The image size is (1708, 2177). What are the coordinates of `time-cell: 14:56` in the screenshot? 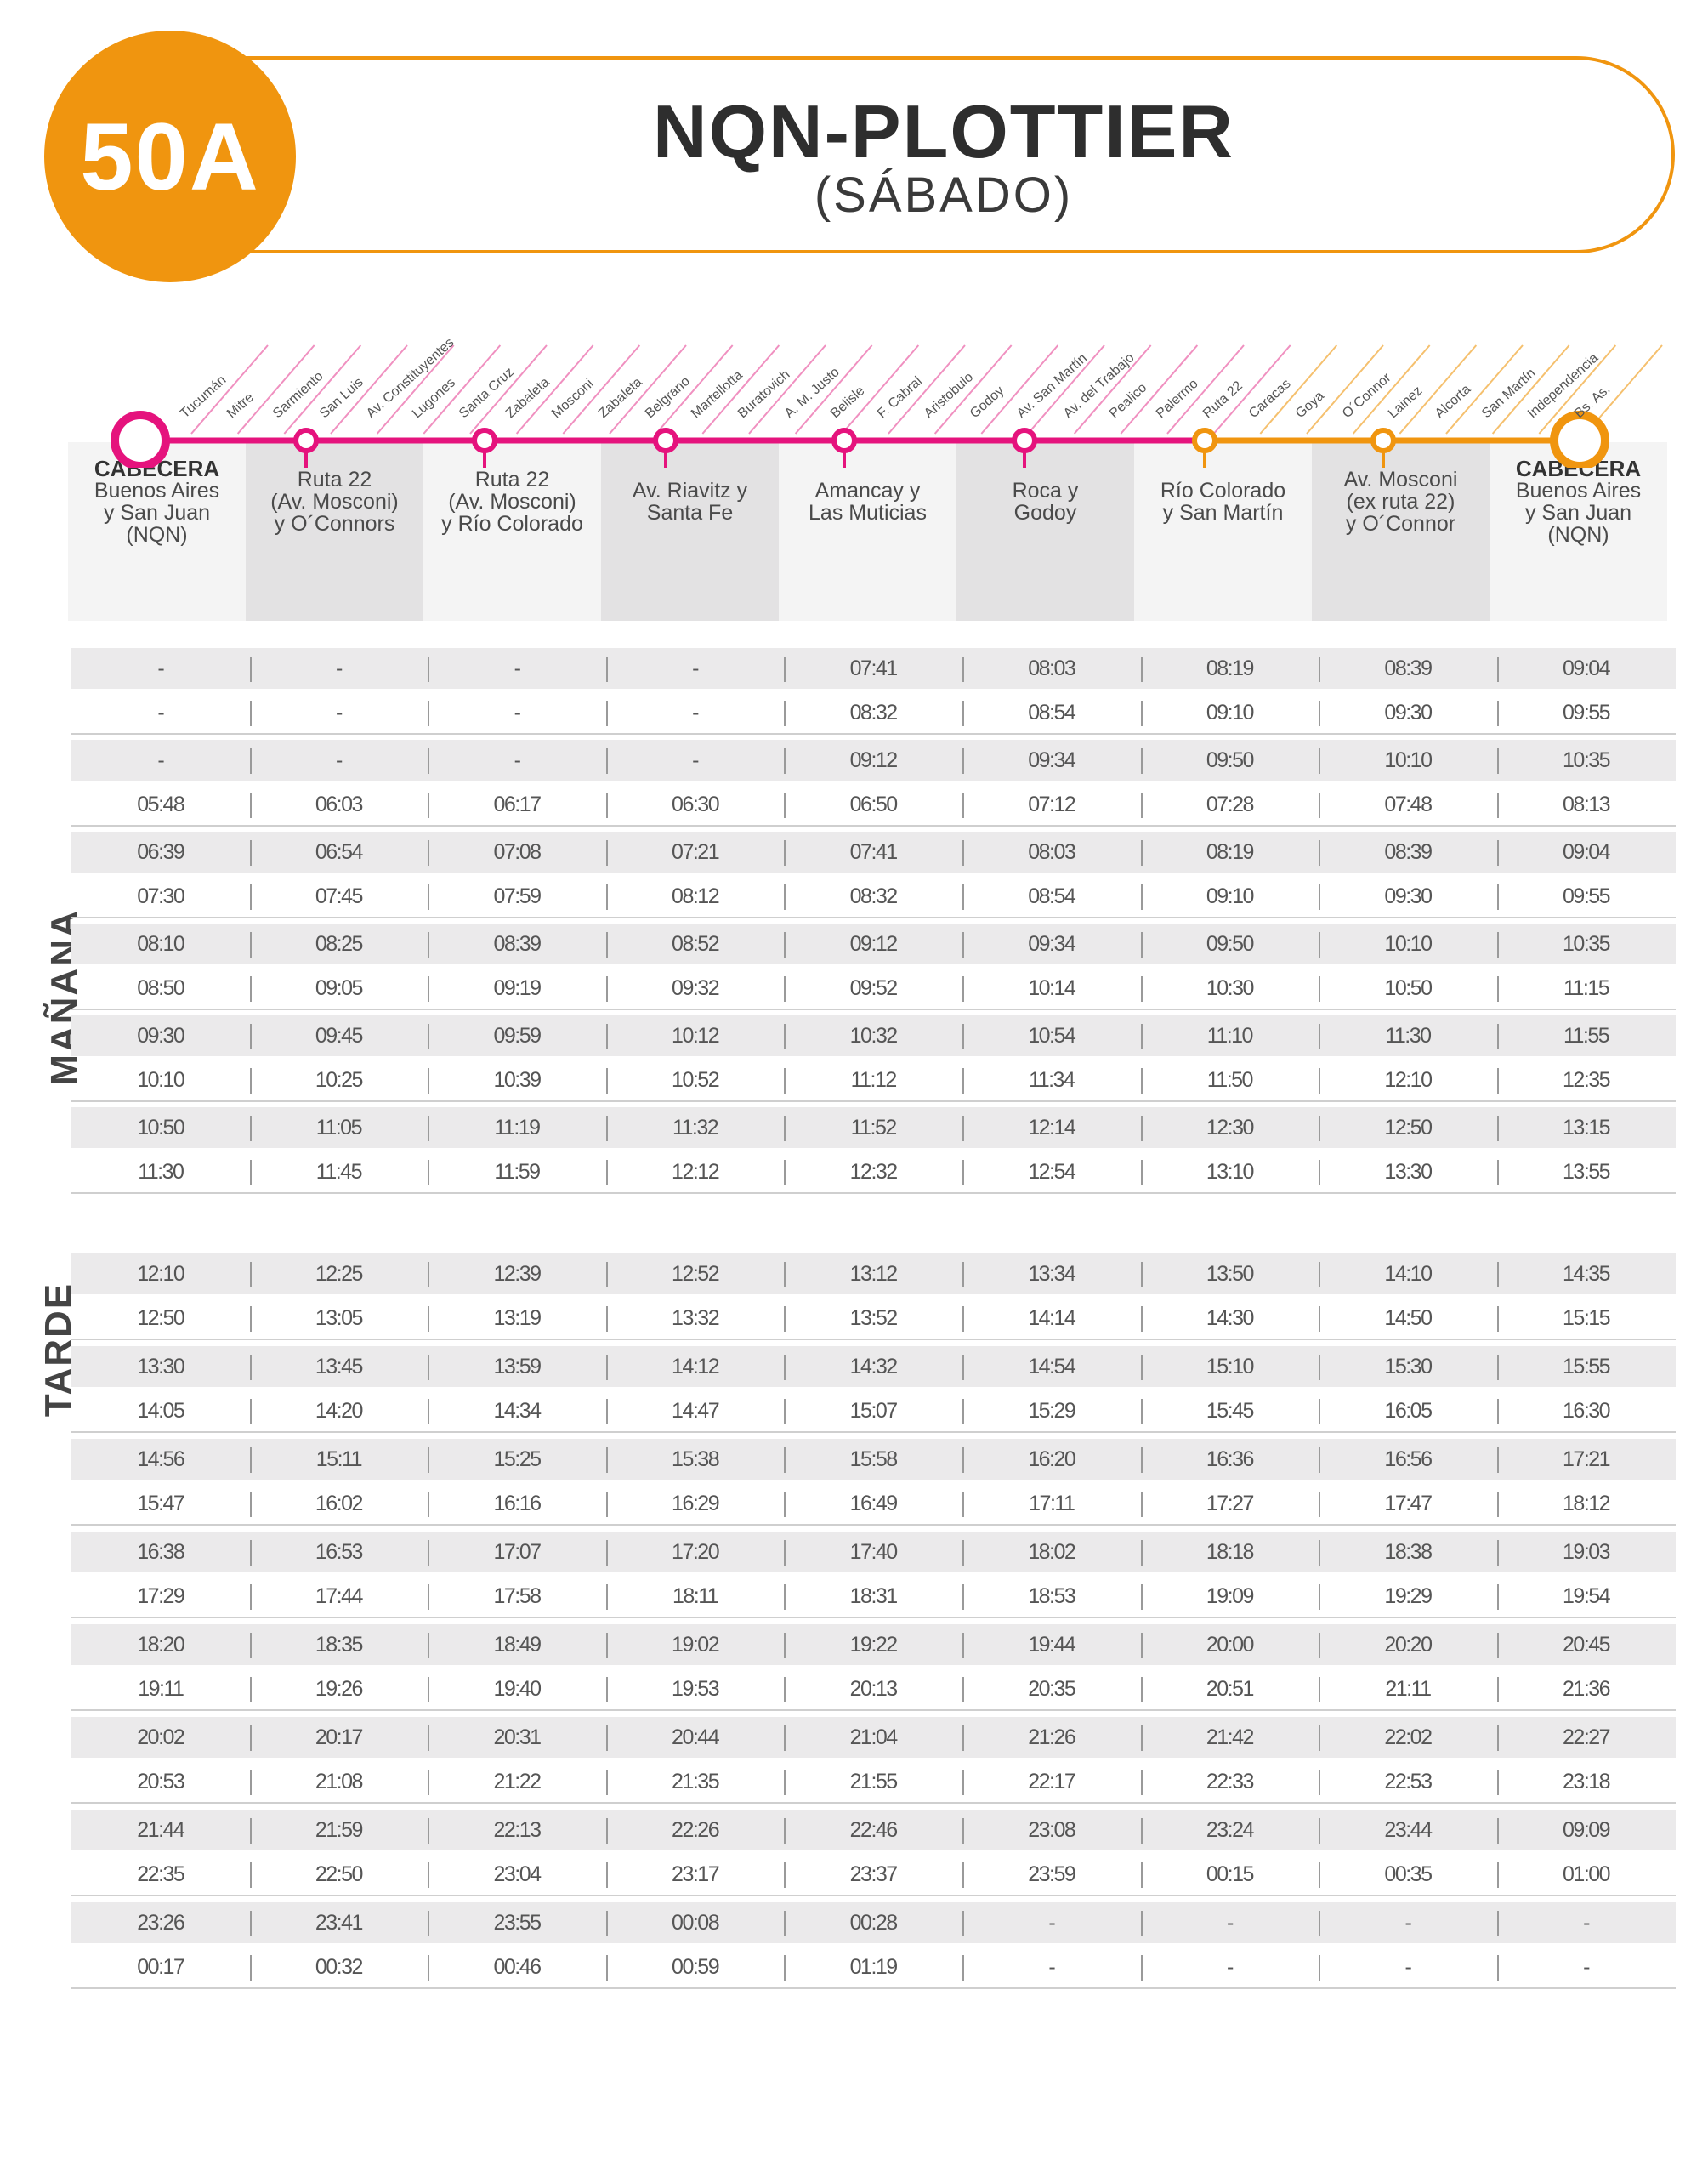 It's located at (161, 1459).